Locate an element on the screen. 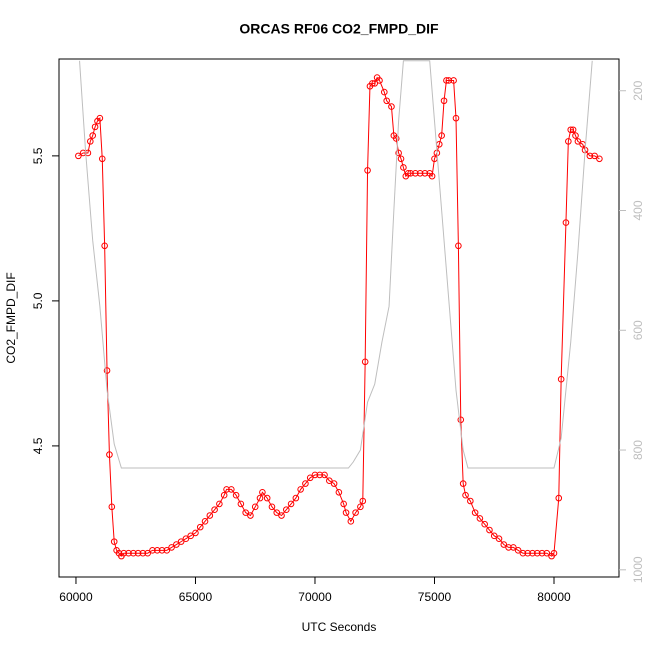  y-axis-label: CO2_FMPD_DIF is located at coordinates (11, 317).